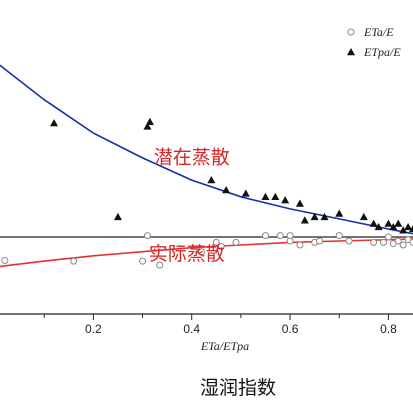  Describe the element at coordinates (351, 52) in the screenshot. I see `legend-marker-triangle` at that location.